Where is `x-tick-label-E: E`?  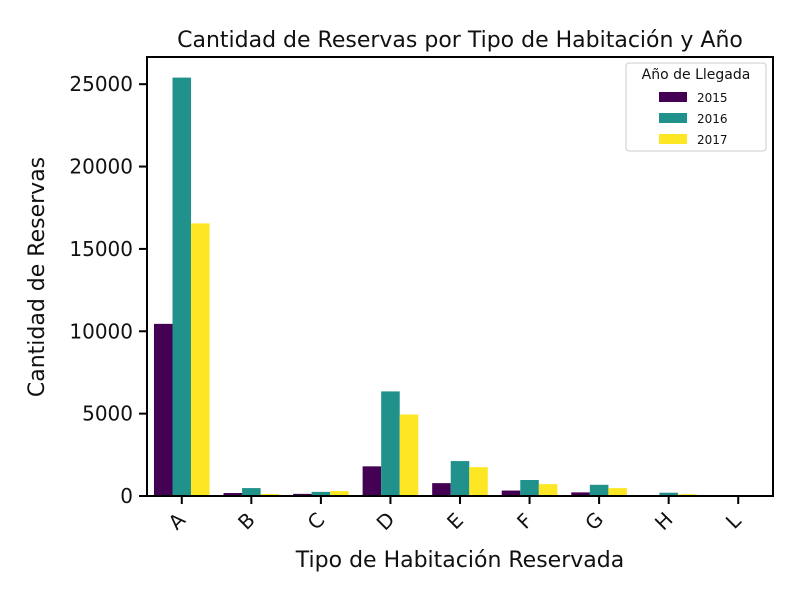 x-tick-label-E: E is located at coordinates (455, 521).